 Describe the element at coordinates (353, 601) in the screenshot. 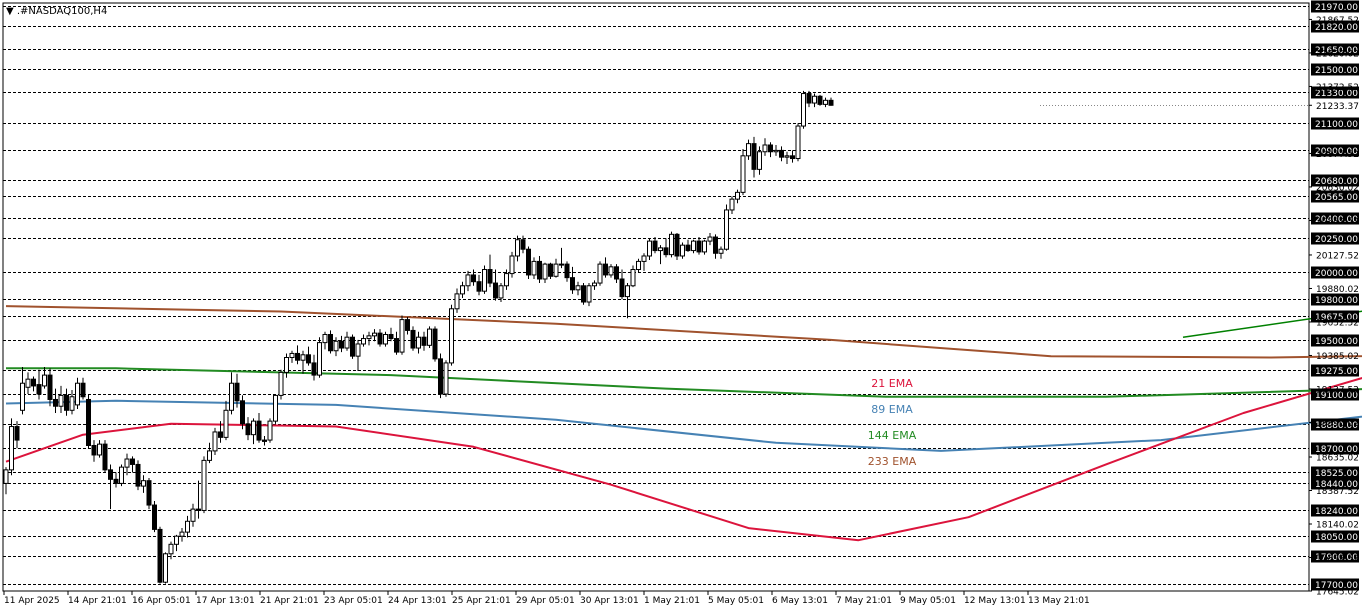

I see `x-tick-label: 23 Apr 05:01` at that location.